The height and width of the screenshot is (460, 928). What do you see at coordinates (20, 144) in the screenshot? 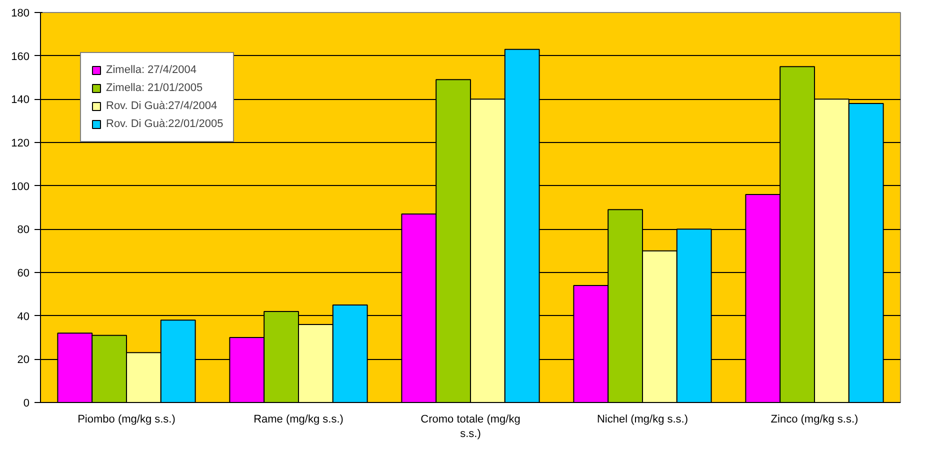
I see `y-tick-label: 120` at bounding box center [20, 144].